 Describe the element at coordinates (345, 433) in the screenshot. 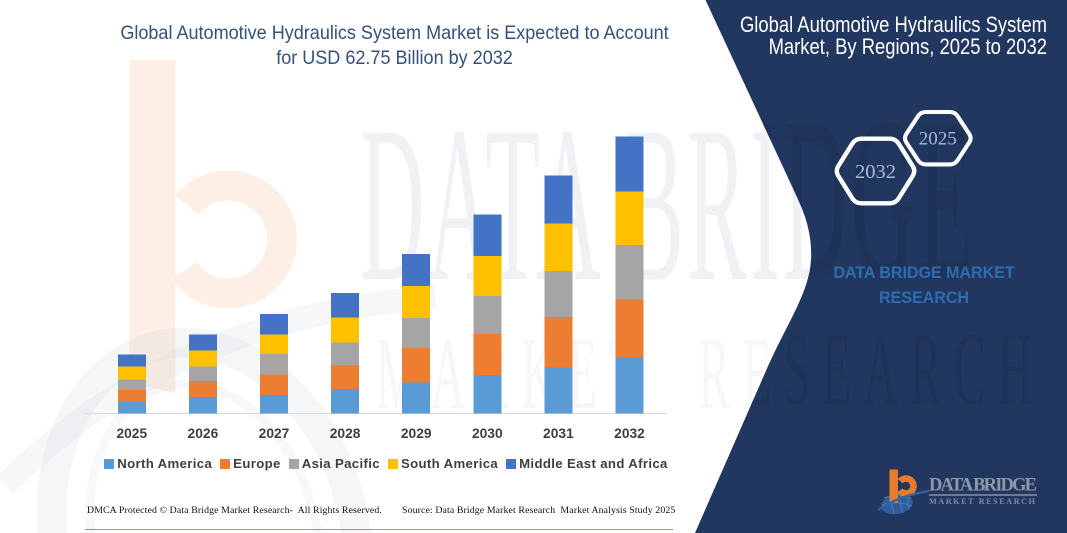

I see `svg-text: 2028` at that location.